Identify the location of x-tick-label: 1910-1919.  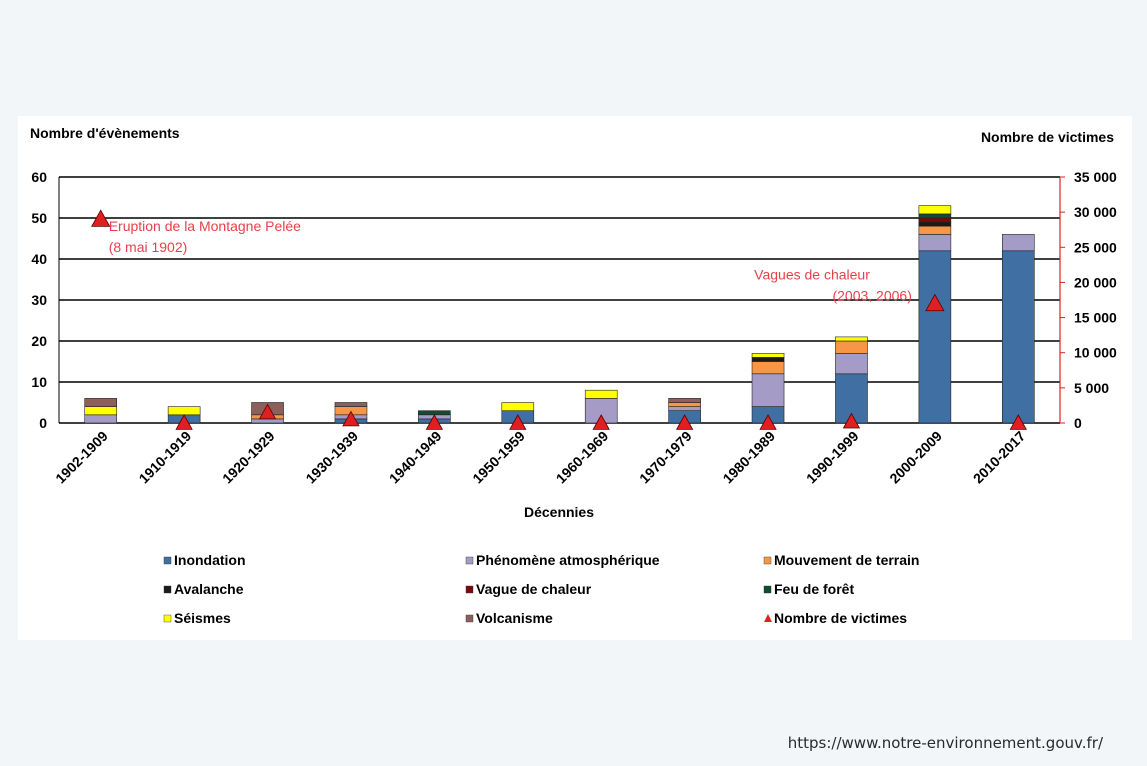
(165, 457).